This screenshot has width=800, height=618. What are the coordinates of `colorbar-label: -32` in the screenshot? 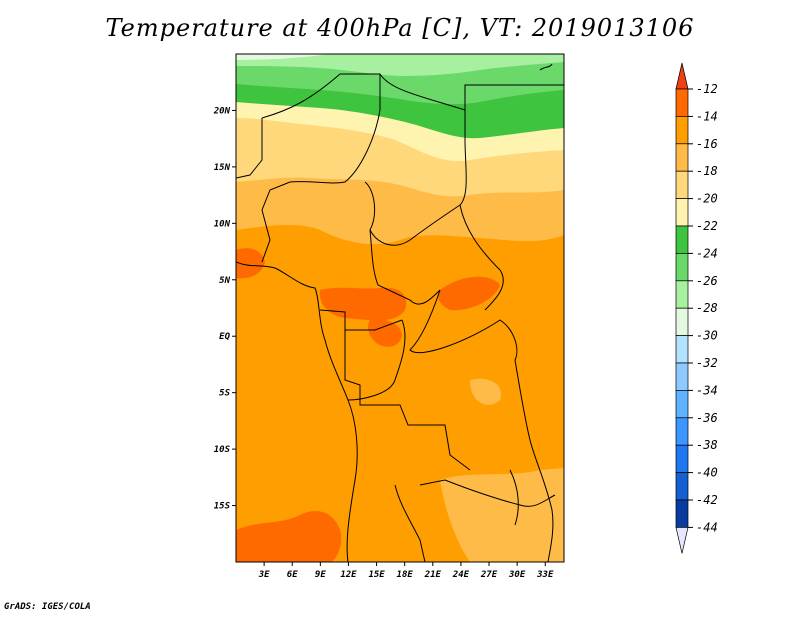 It's located at (707, 363).